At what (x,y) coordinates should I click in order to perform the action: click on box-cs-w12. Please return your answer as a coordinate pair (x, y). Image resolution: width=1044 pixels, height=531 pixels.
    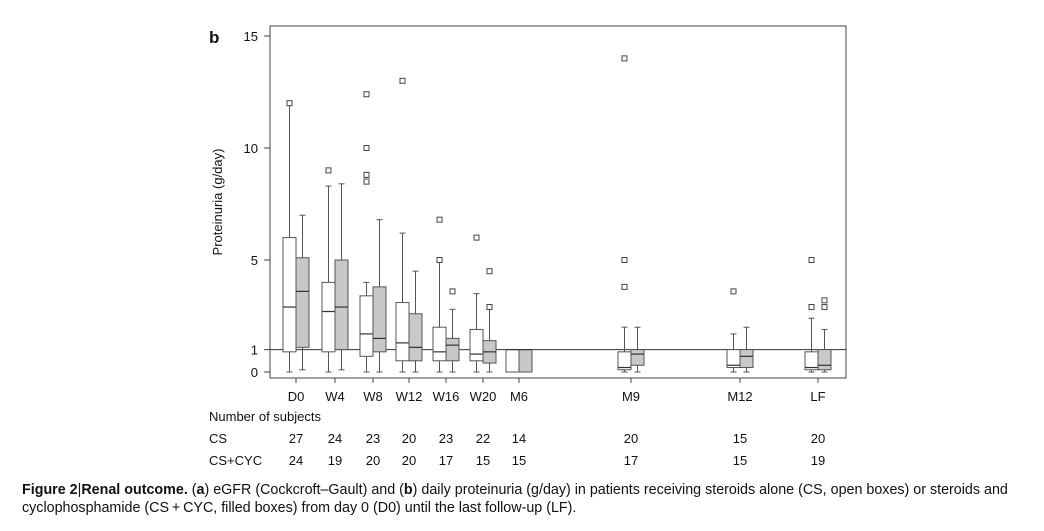
    Looking at the image, I should click on (402, 225).